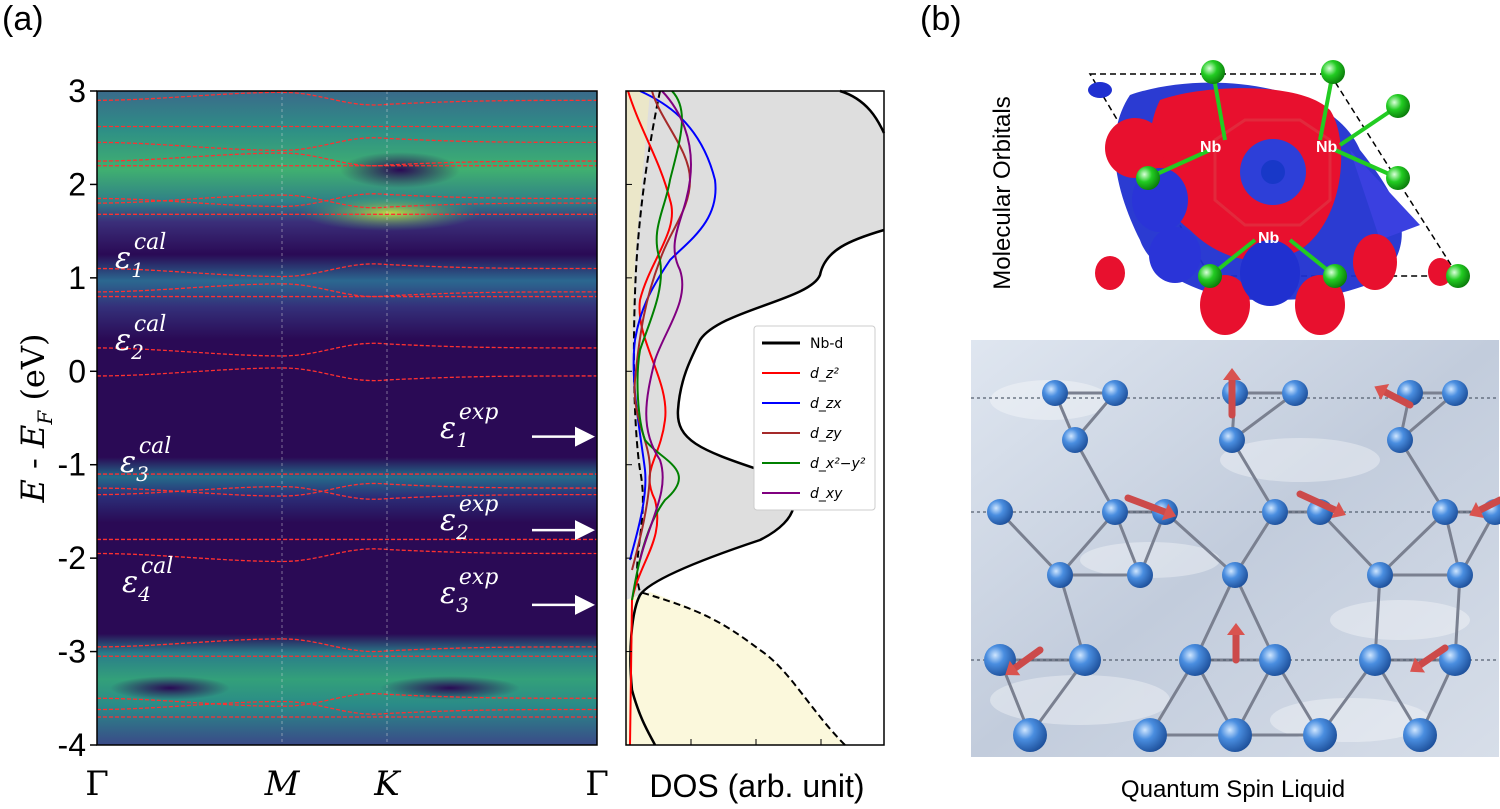 The width and height of the screenshot is (1500, 809). I want to click on dos-legend: Nb-d d_z² d_zx d_zy d_x²−y² d_xy, so click(814, 418).